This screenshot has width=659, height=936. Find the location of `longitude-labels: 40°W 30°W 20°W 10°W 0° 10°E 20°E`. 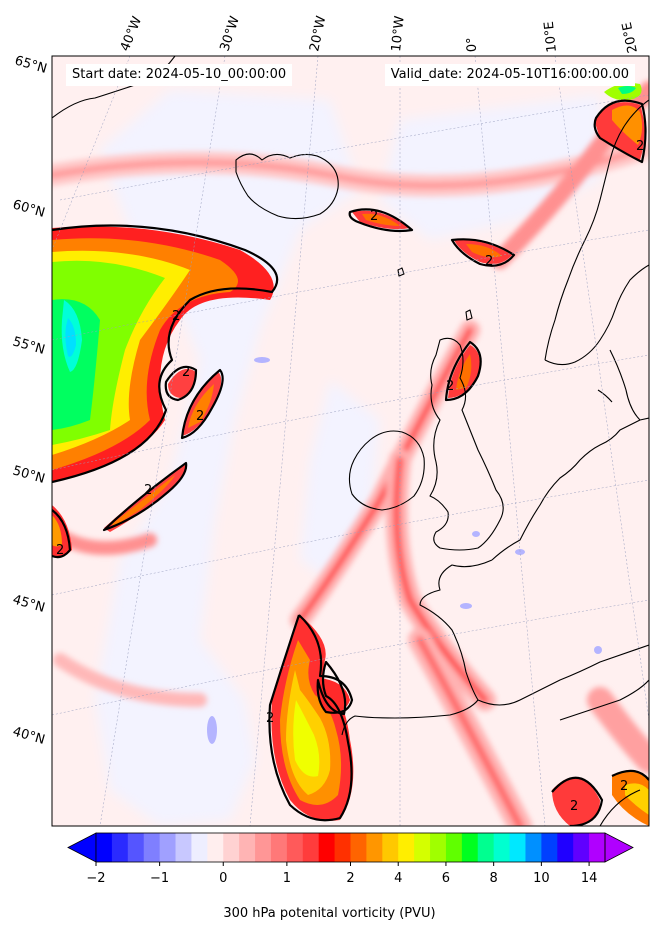

longitude-labels: 40°W 30°W 20°W 10°W 0° 10°E 20°E is located at coordinates (379, 34).